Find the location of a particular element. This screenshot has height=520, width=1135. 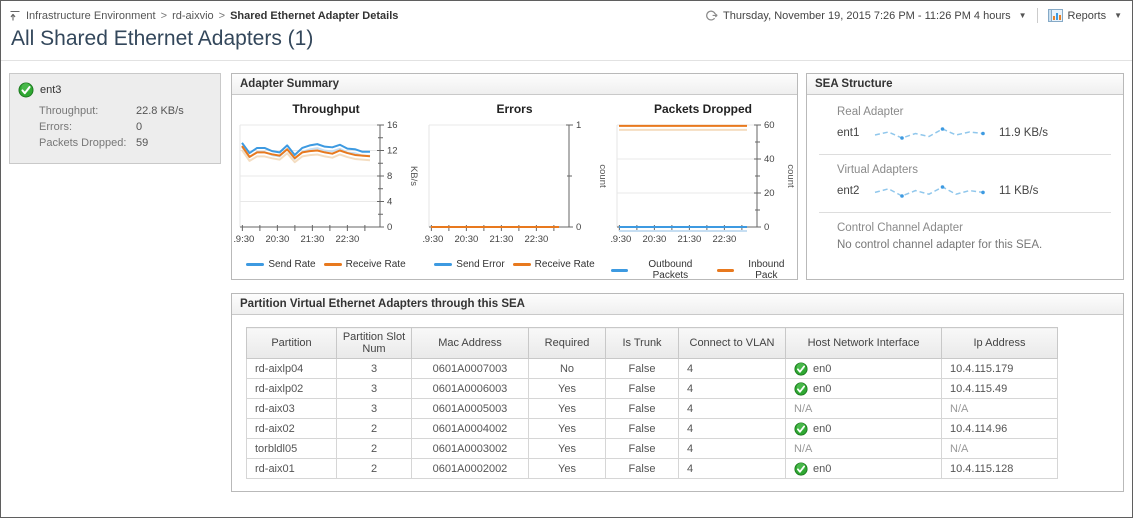

section-label: Control Channel Adapter is located at coordinates (900, 228).